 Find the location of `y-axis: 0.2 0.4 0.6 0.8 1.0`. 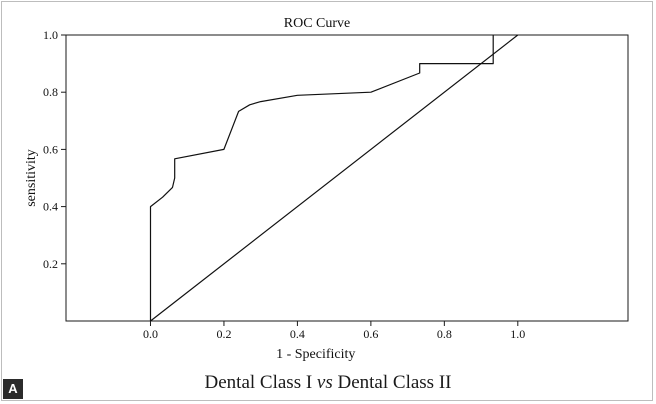

y-axis: 0.2 0.4 0.6 0.8 1.0 is located at coordinates (54, 149).